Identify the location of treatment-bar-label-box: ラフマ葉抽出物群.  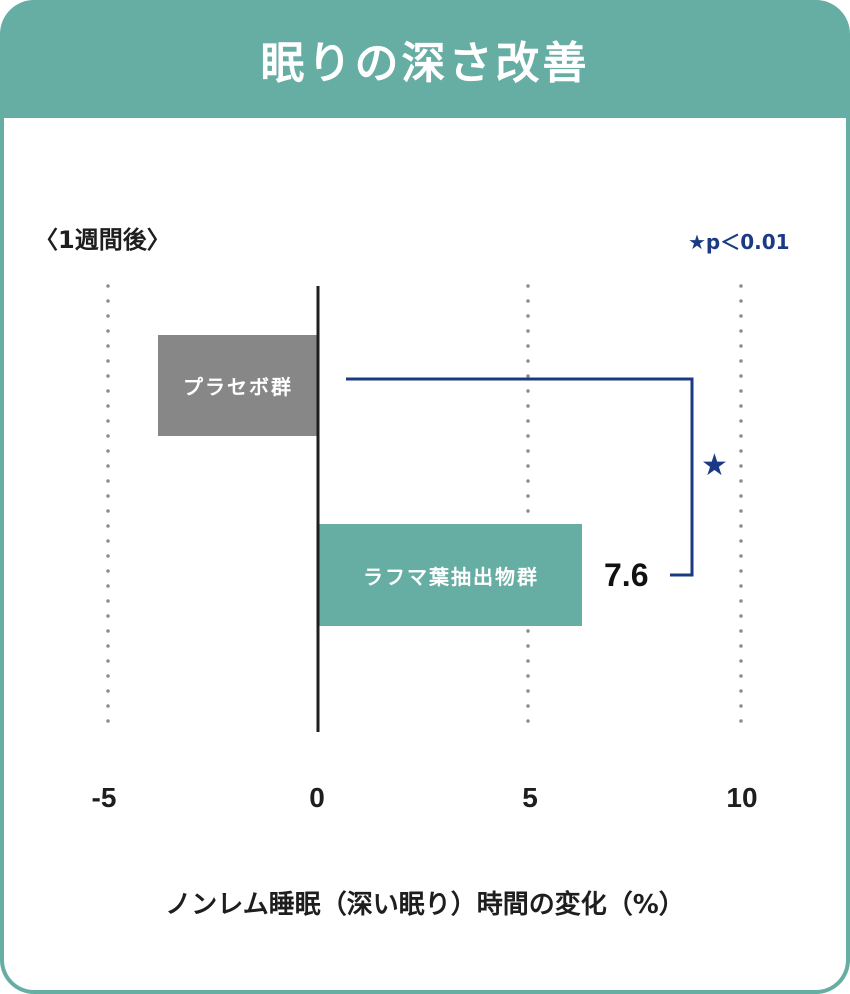
(451, 575).